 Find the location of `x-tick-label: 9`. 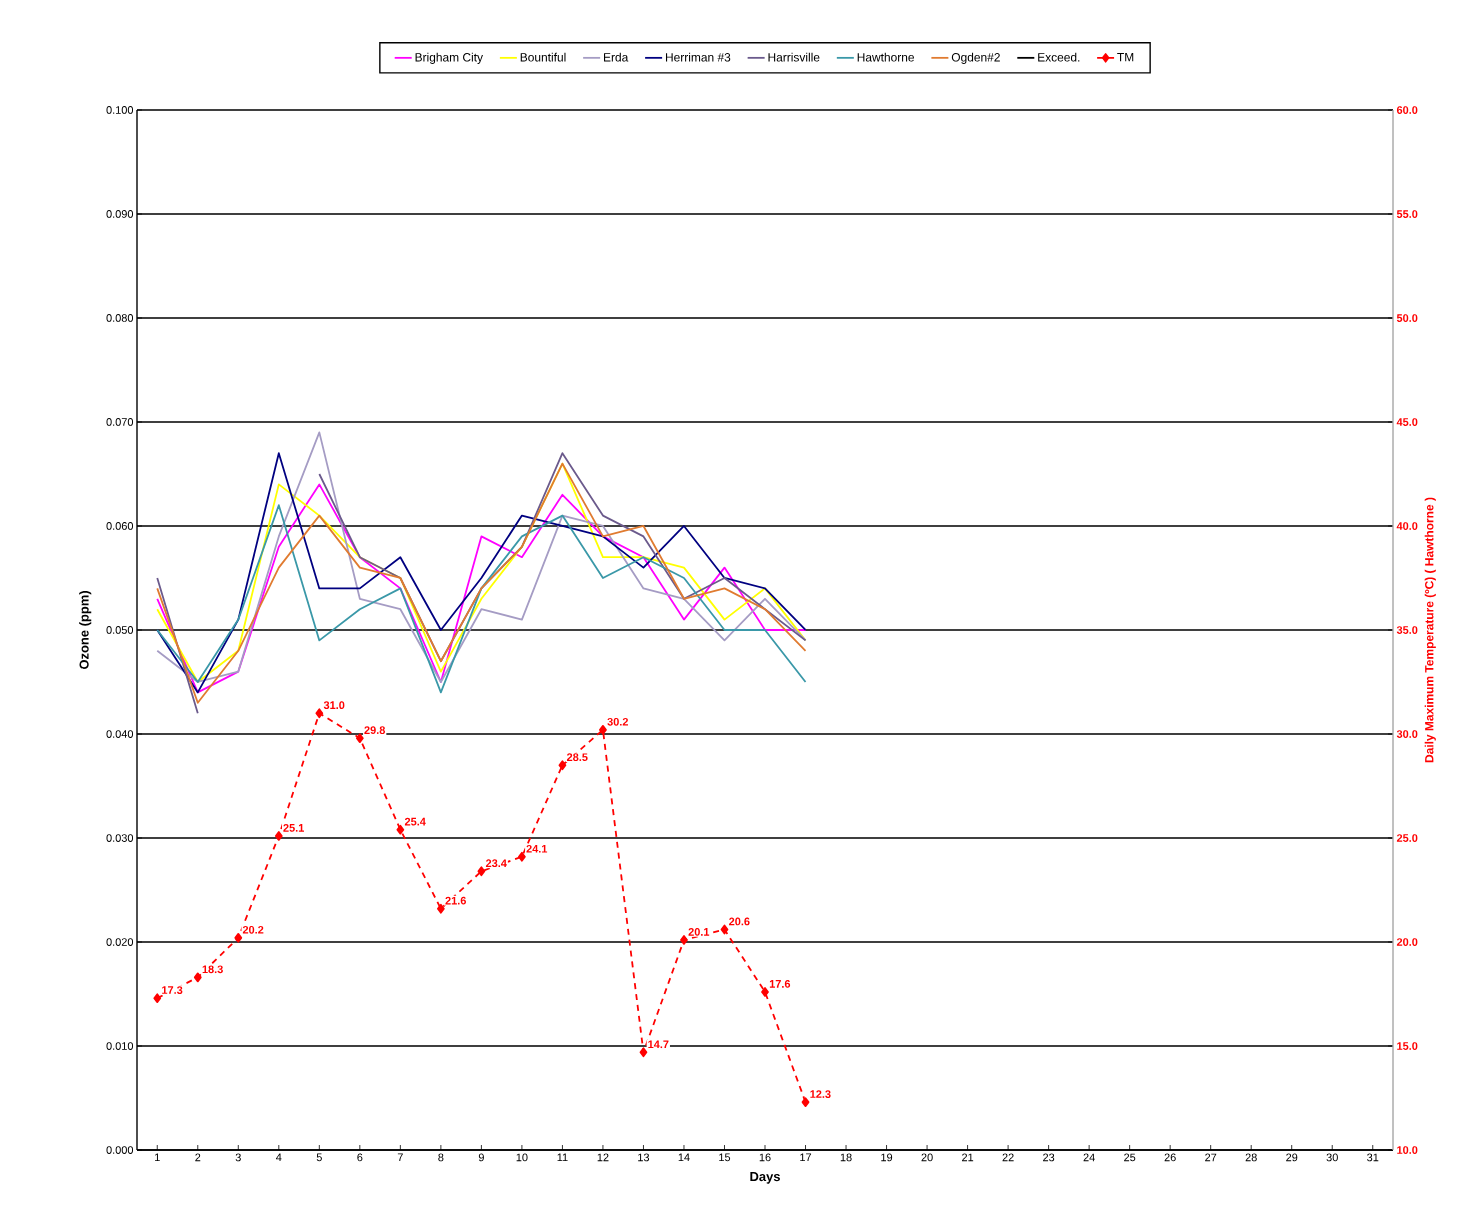

x-tick-label: 9 is located at coordinates (481, 1157).